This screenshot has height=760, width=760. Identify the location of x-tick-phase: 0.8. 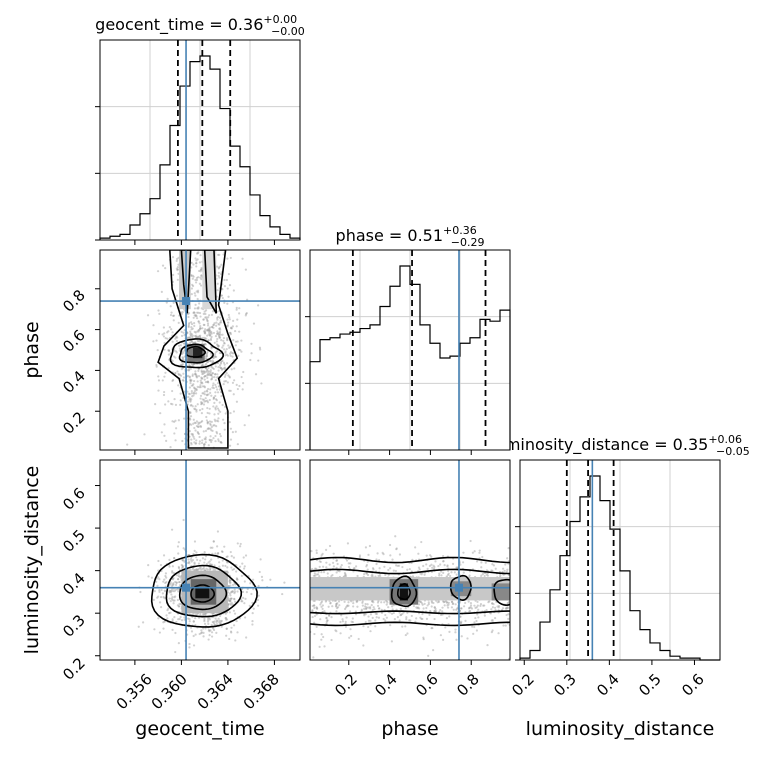
(468, 685).